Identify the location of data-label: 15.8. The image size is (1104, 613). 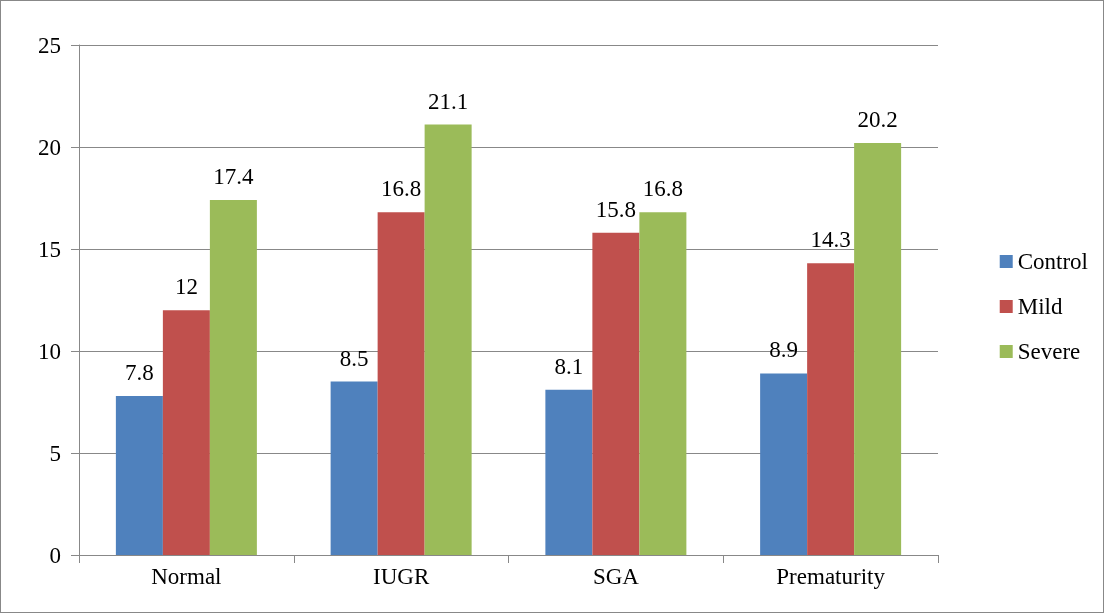
(615, 209).